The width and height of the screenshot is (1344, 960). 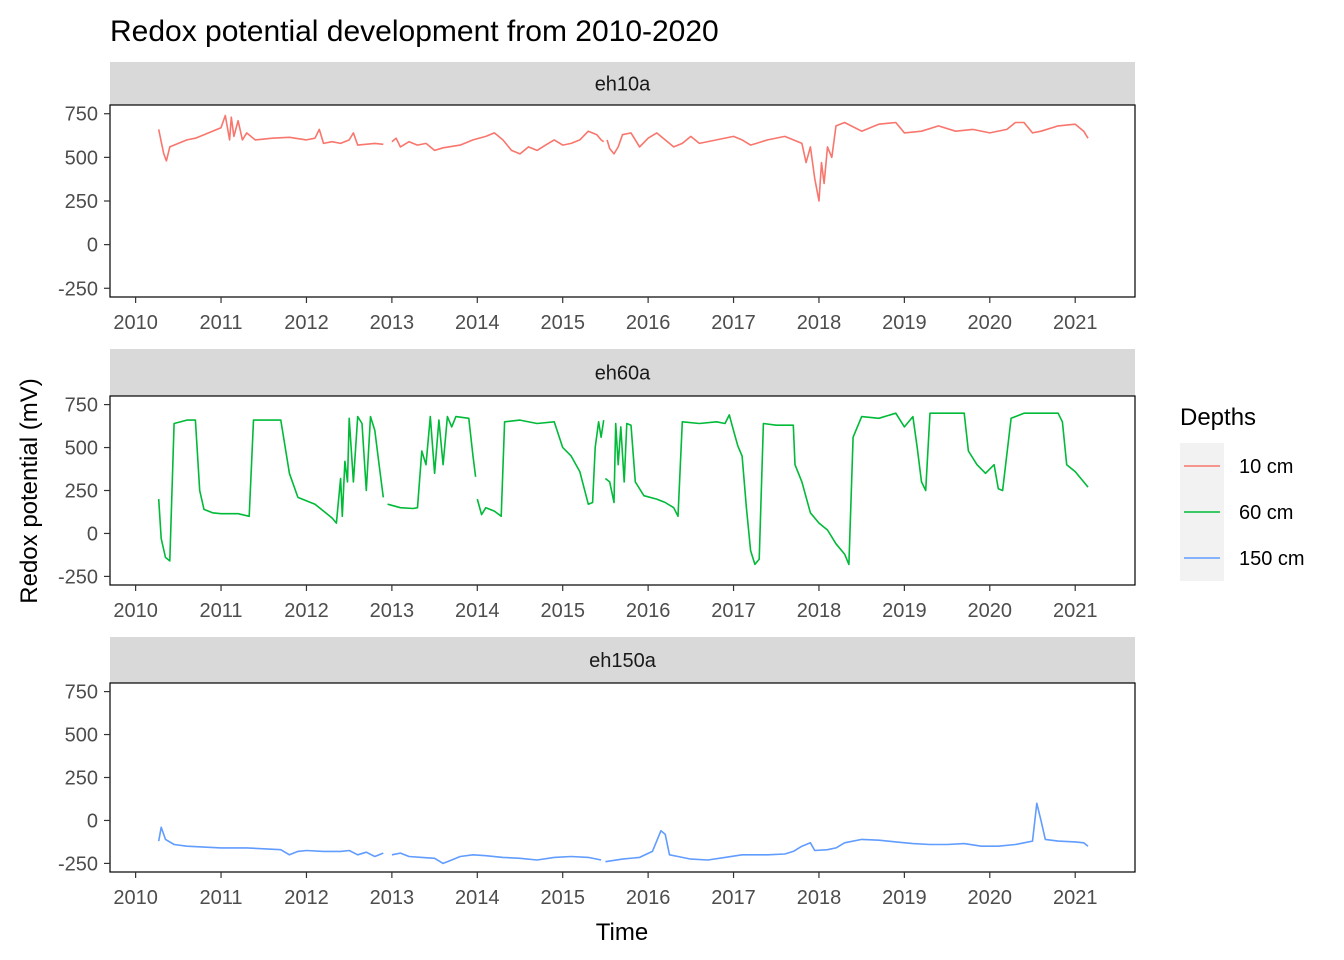 What do you see at coordinates (1266, 467) in the screenshot?
I see `legend-label: 10 cm` at bounding box center [1266, 467].